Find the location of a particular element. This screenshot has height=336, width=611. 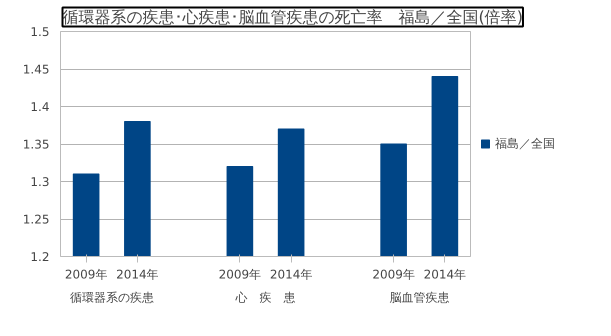

text: 心 疾 患 is located at coordinates (265, 297).